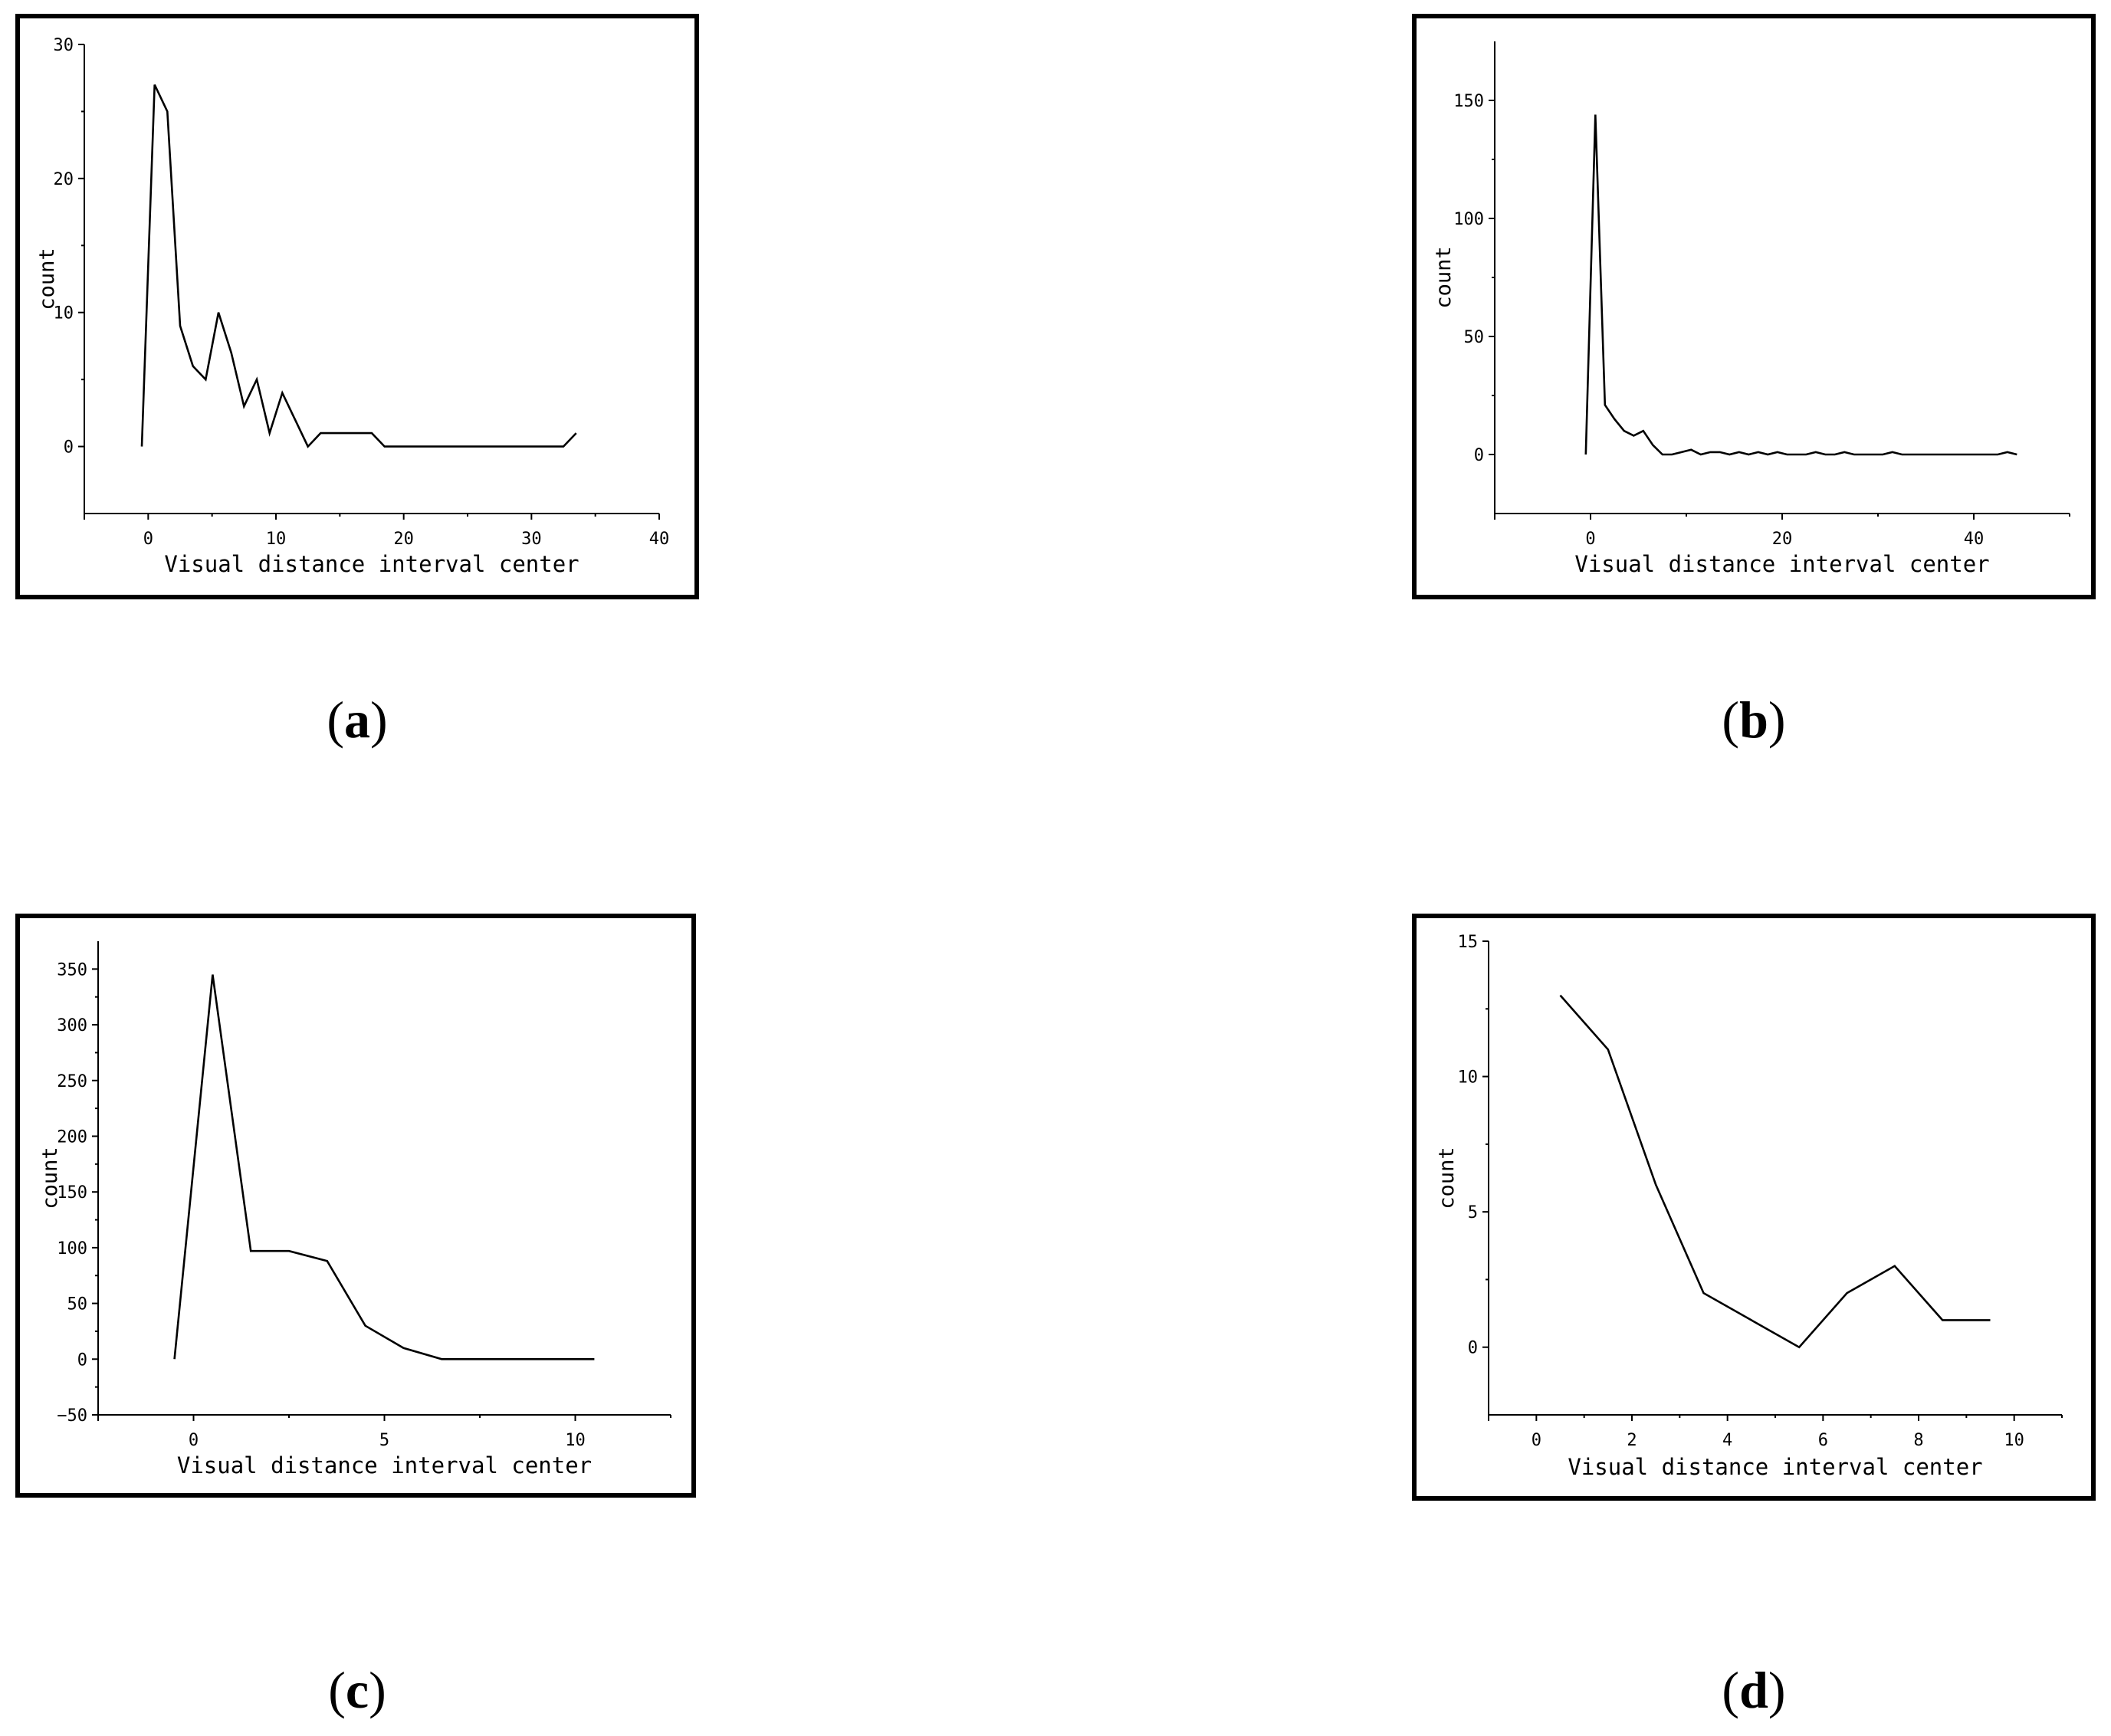 The image size is (2111, 1736). What do you see at coordinates (64, 179) in the screenshot?
I see `y-tick-label: 20` at bounding box center [64, 179].